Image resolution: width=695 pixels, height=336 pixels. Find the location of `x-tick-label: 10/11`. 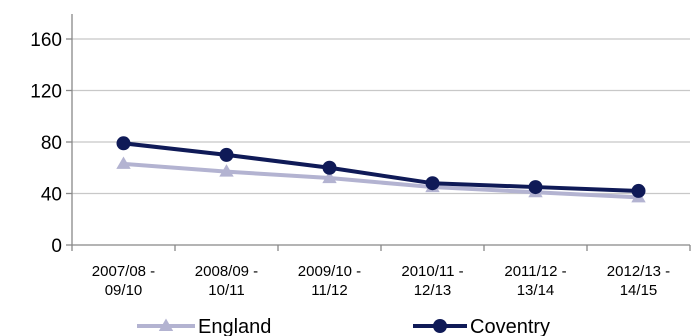

x-tick-label: 10/11 is located at coordinates (226, 290).